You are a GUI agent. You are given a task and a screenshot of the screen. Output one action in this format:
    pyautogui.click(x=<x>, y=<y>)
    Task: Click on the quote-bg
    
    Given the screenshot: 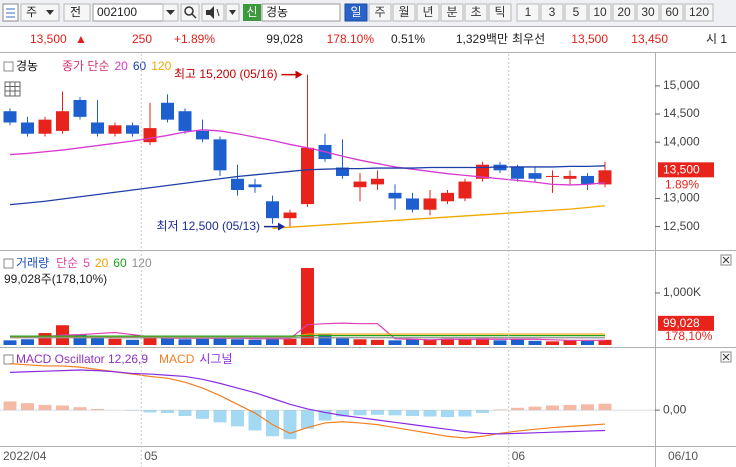 What is the action you would take?
    pyautogui.click(x=368, y=39)
    